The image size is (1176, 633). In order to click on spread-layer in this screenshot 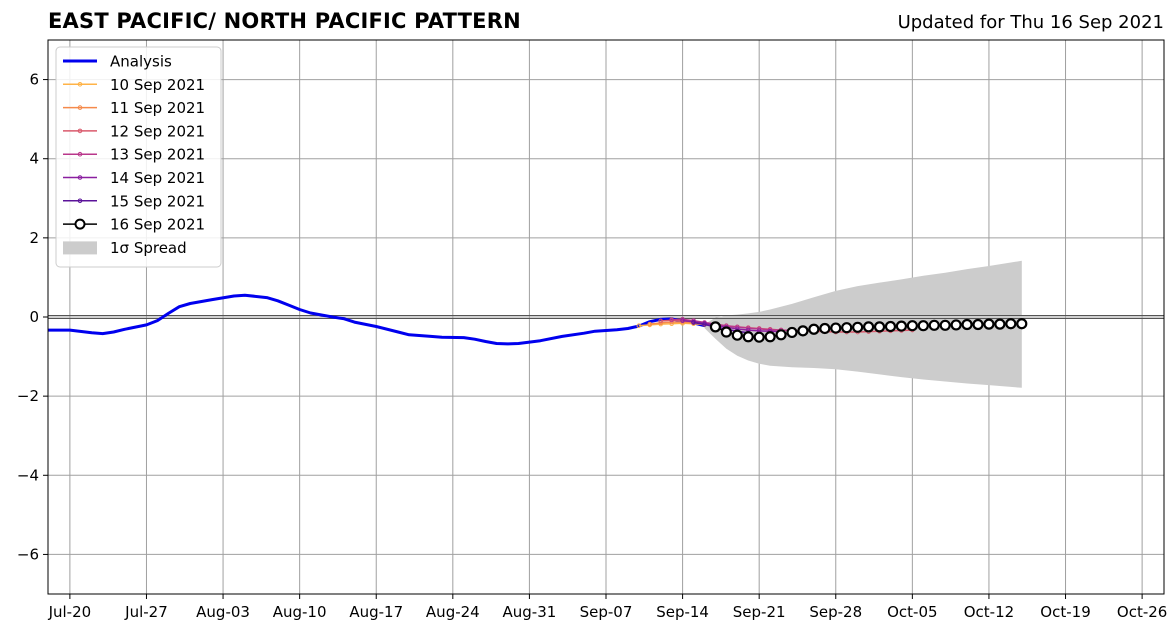, I will do `click(863, 324)`.